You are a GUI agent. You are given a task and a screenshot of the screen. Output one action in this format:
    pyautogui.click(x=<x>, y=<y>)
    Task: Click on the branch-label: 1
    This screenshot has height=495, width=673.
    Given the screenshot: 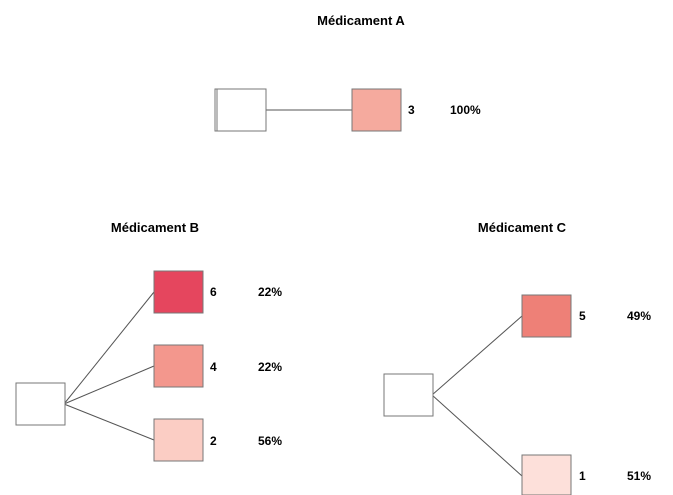 What is the action you would take?
    pyautogui.click(x=582, y=476)
    